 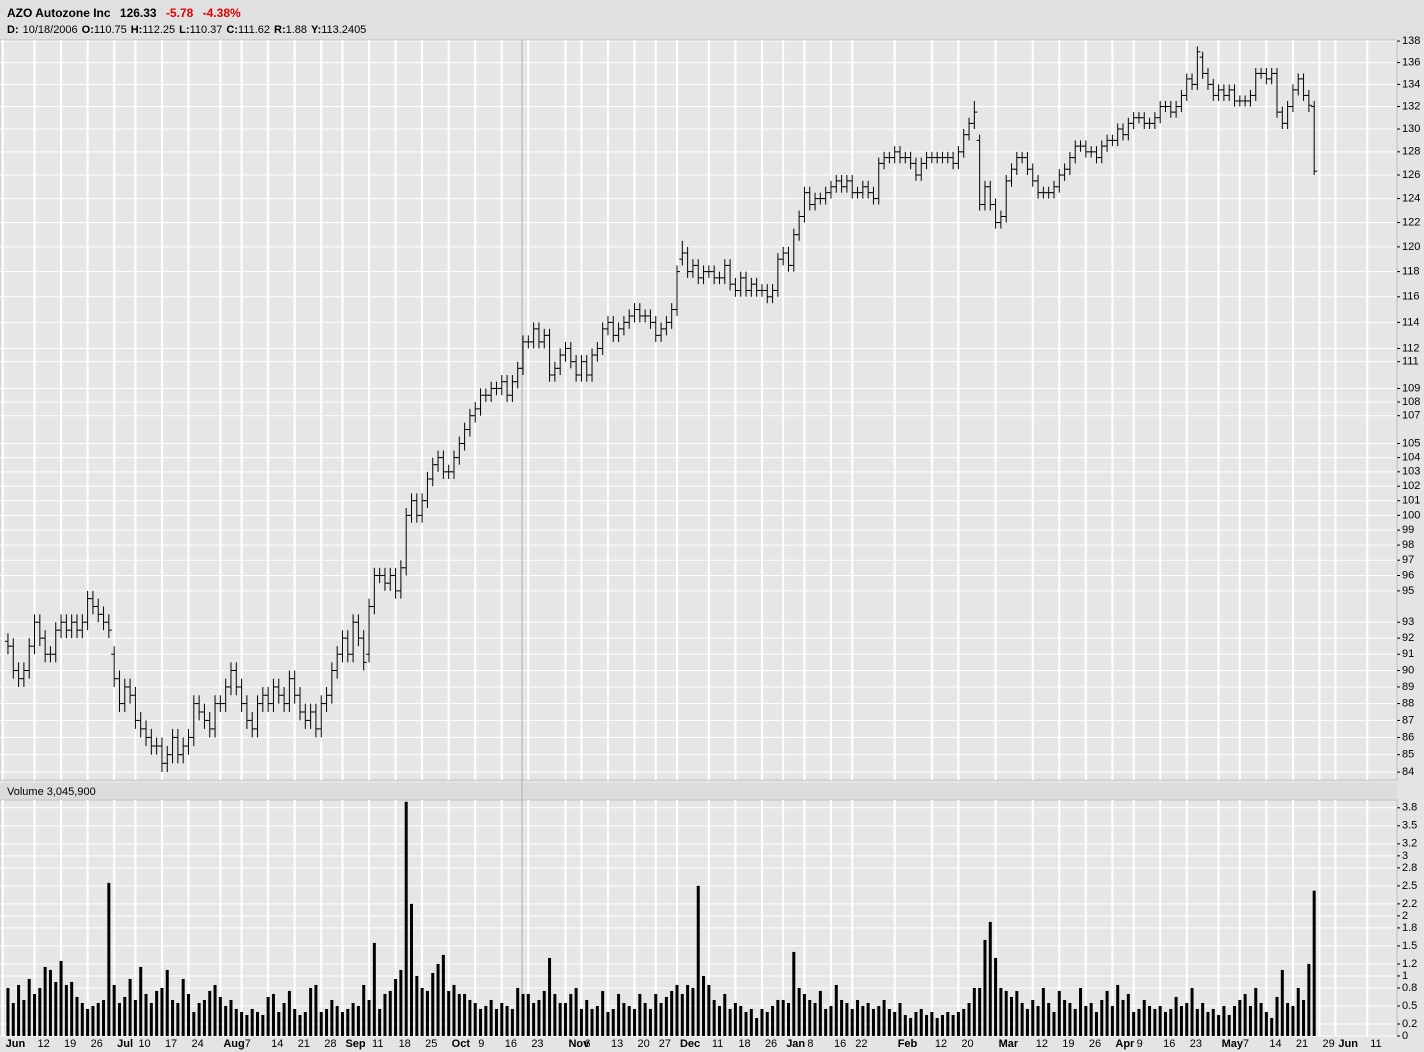 I want to click on volume-header-bar, so click(x=698, y=791).